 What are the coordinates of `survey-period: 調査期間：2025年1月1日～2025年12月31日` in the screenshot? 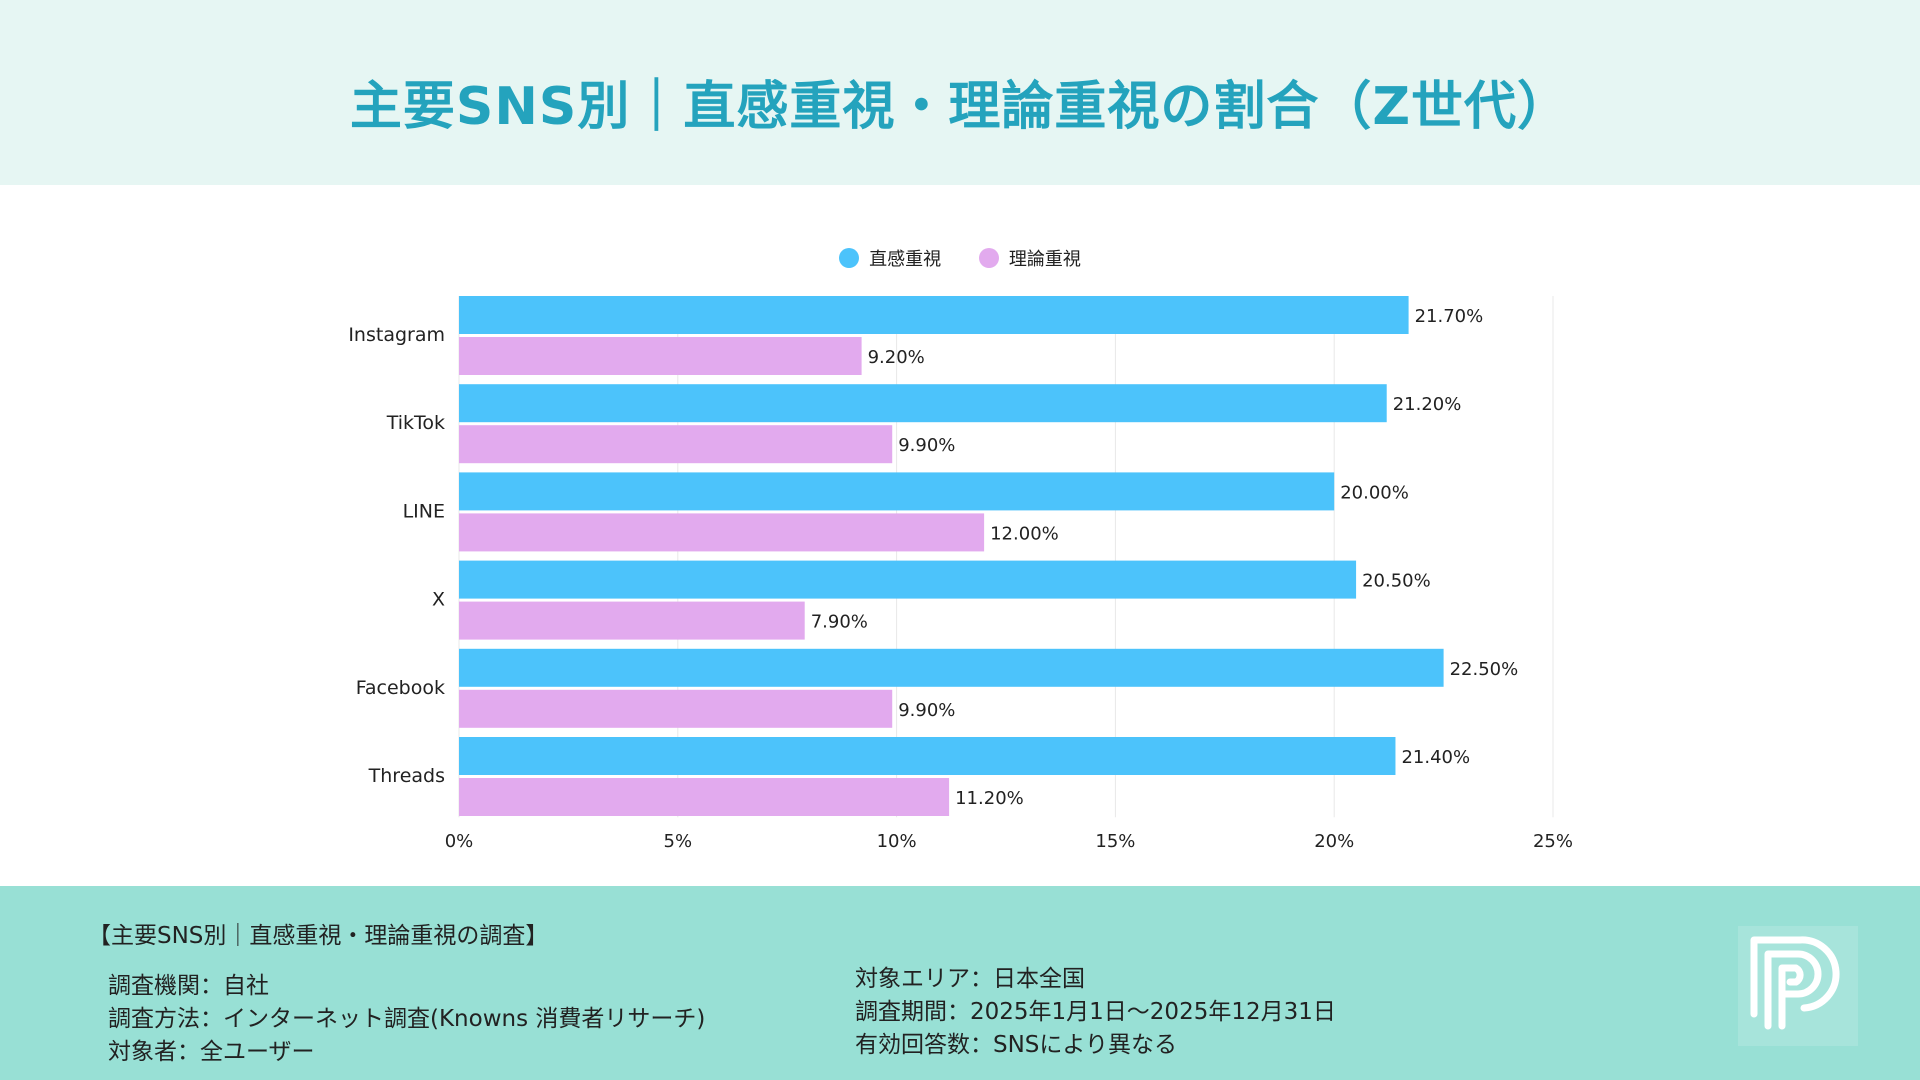 It's located at (1095, 1012).